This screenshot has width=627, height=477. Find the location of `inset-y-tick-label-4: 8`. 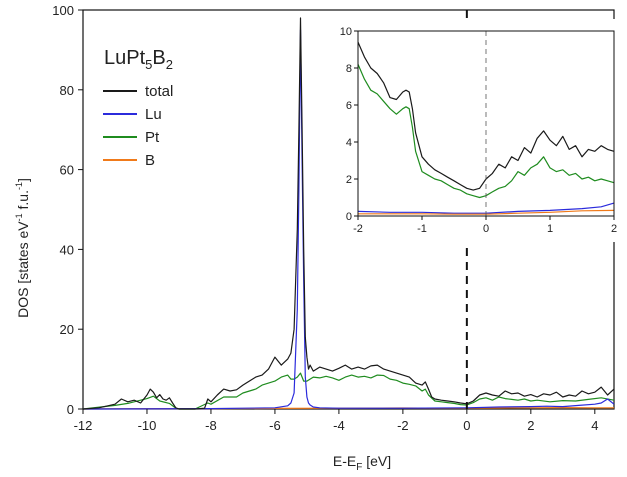

inset-y-tick-label-4: 8 is located at coordinates (349, 69).